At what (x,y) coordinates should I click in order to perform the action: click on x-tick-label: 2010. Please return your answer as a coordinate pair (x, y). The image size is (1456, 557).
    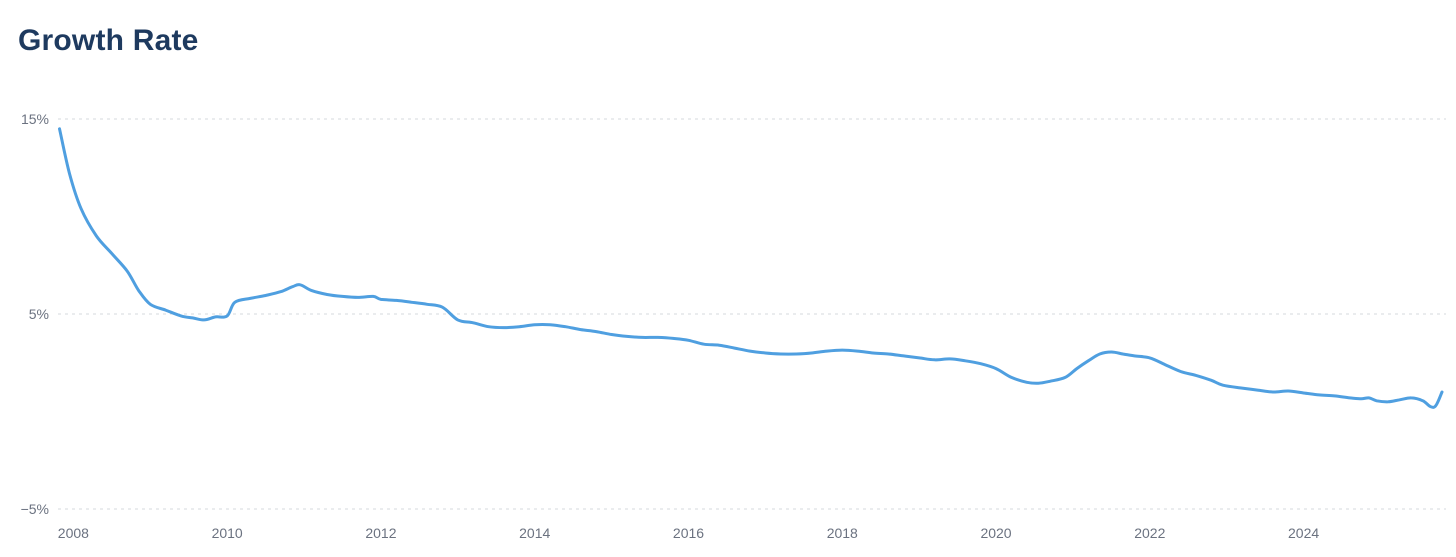
    Looking at the image, I should click on (227, 533).